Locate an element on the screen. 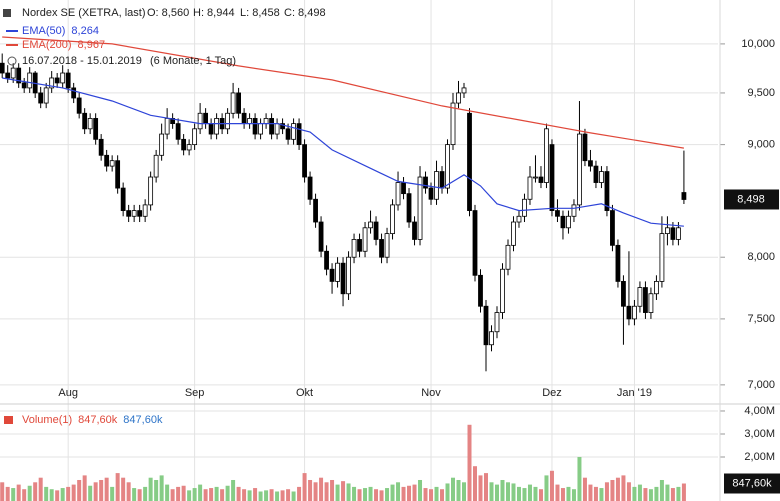 This screenshot has height=501, width=780. x-tick-label: Jan '19 is located at coordinates (634, 393).